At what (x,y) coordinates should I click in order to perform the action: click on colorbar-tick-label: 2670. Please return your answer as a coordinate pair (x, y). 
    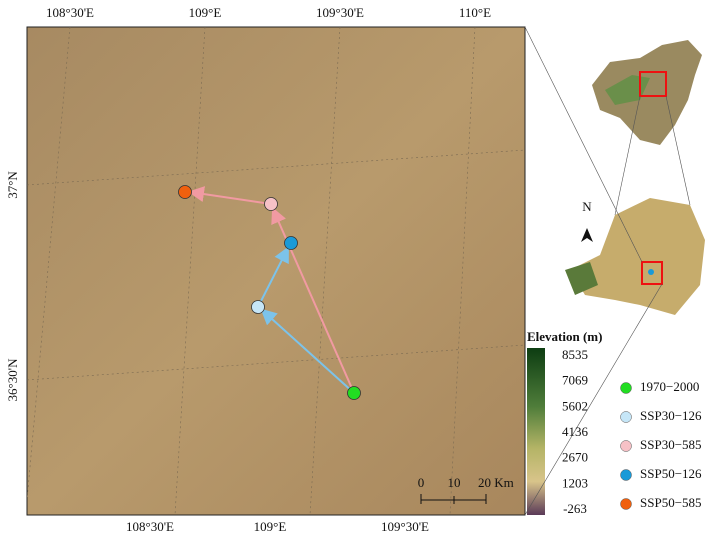
    Looking at the image, I should click on (575, 457).